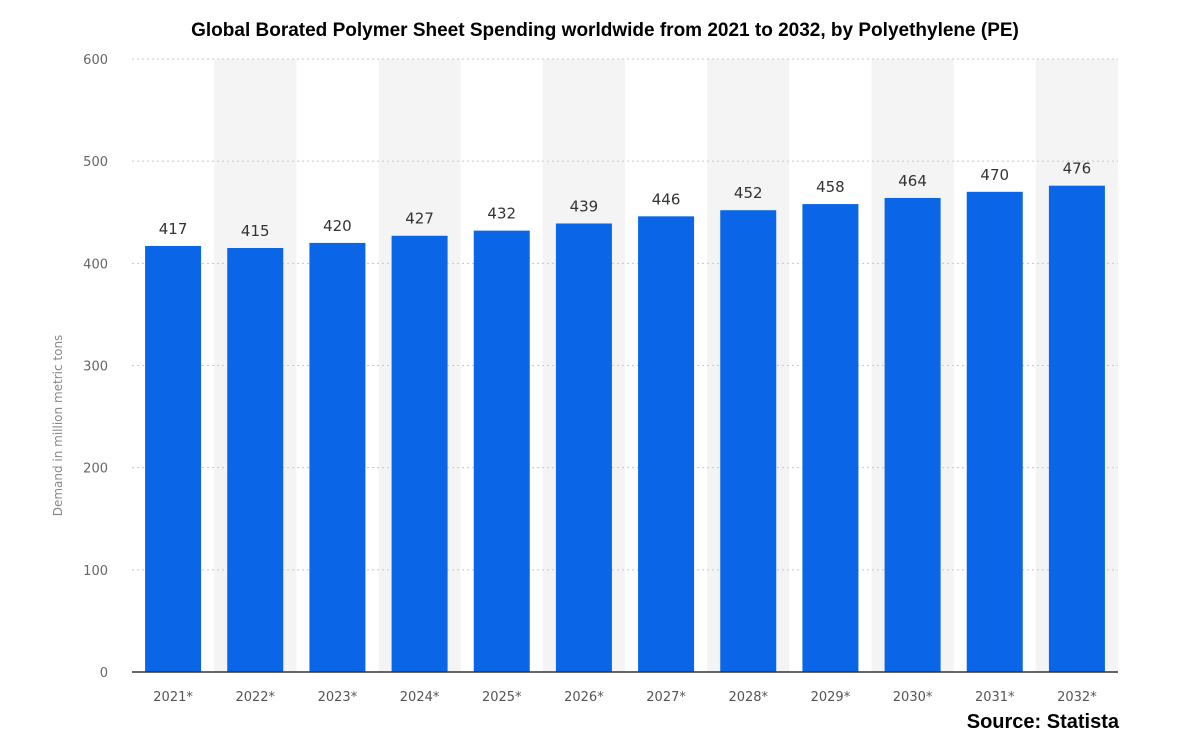 The image size is (1181, 749). What do you see at coordinates (95, 571) in the screenshot?
I see `y-tick-label: 100` at bounding box center [95, 571].